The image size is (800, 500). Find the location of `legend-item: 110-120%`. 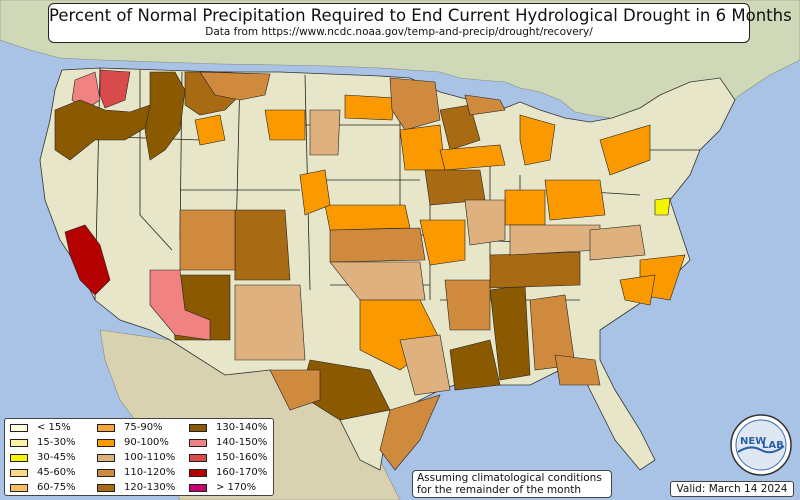

legend-item: 110-120% is located at coordinates (136, 472).